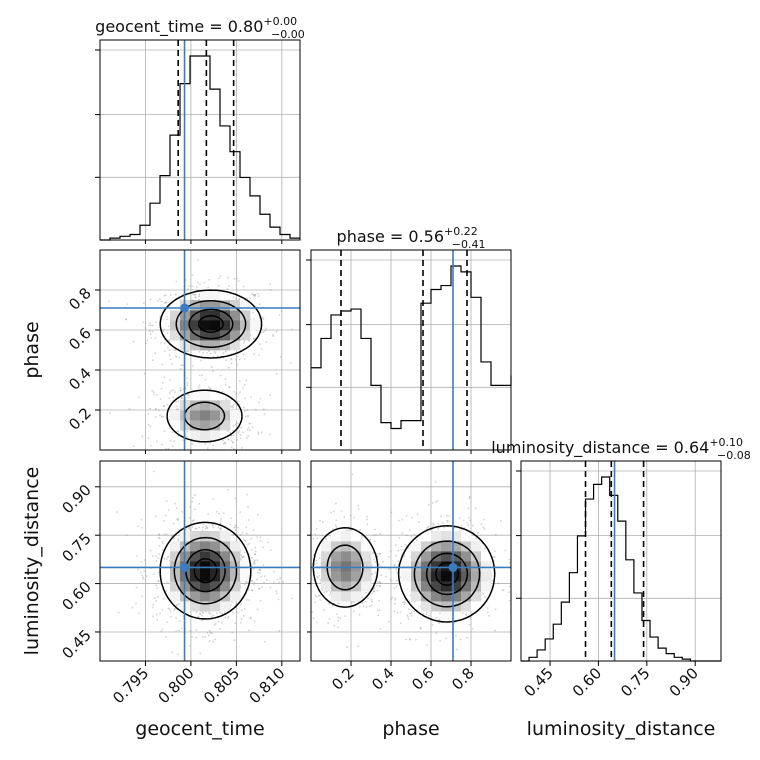 The height and width of the screenshot is (760, 760). I want to click on pair-panel-geocent_time-luminosity_distance, so click(200, 561).